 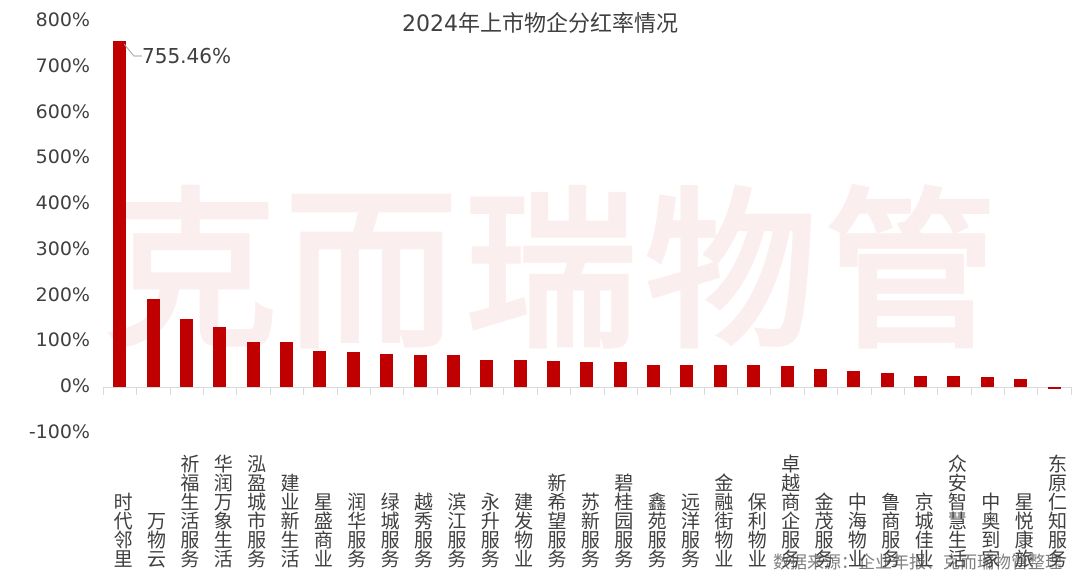 What do you see at coordinates (388, 530) in the screenshot?
I see `x-tick-label: 绿城服务` at bounding box center [388, 530].